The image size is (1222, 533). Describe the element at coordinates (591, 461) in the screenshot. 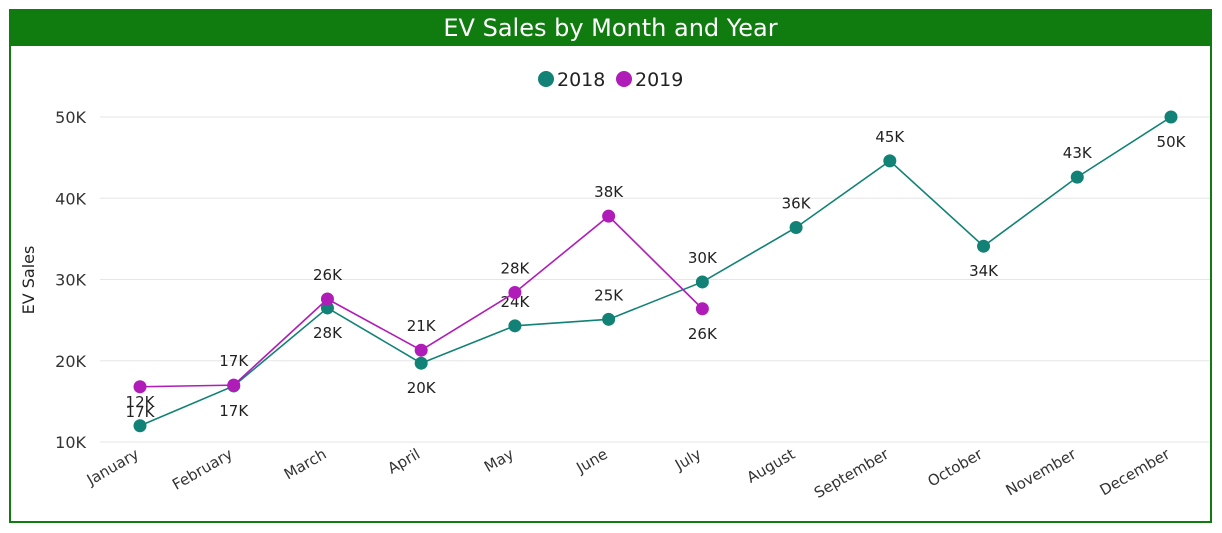

I see `x-tick-label: June` at that location.